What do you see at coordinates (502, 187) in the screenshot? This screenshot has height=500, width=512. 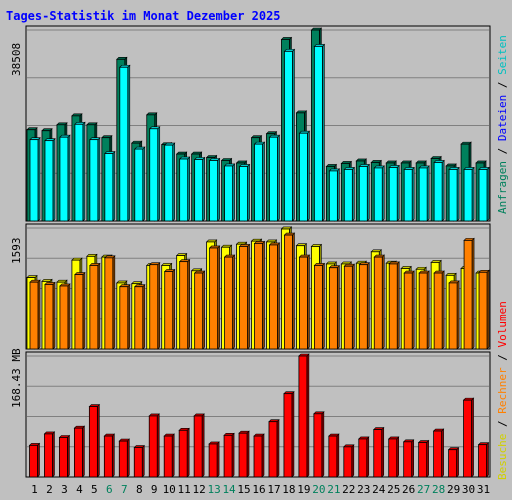 I see `legend-anfragen: Anfragen` at bounding box center [502, 187].